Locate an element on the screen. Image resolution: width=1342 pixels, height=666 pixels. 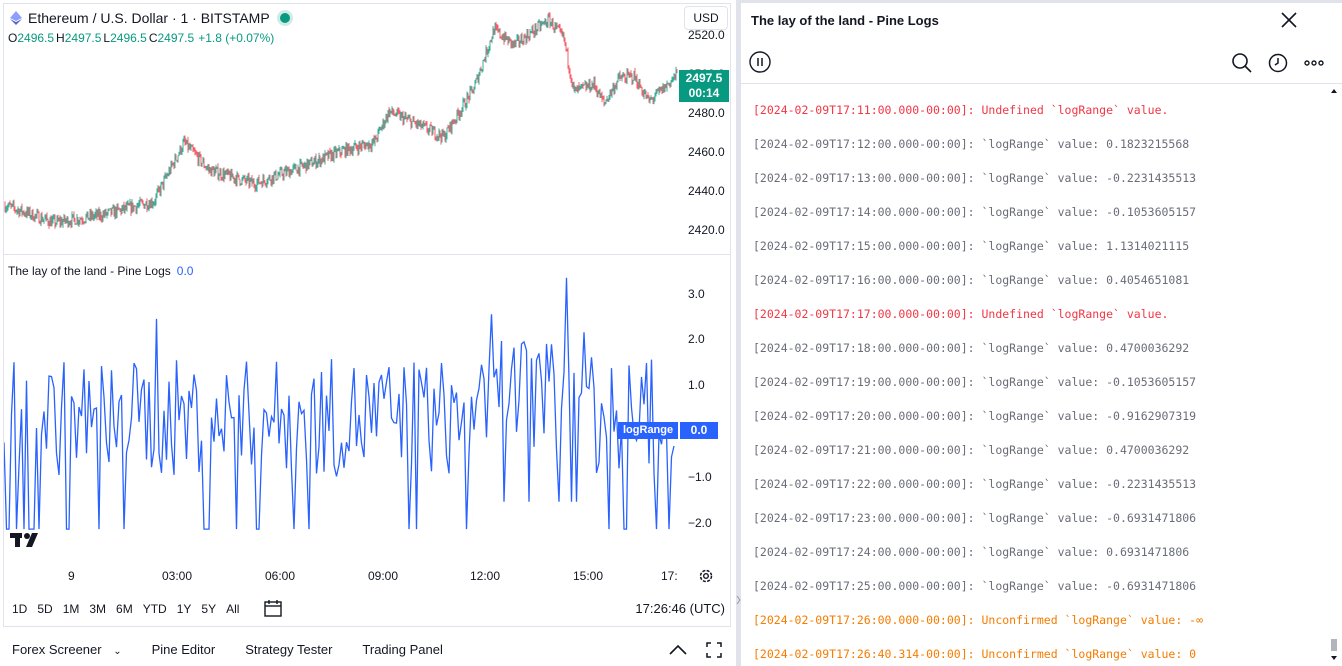
settings-gear-icon is located at coordinates (706, 576).